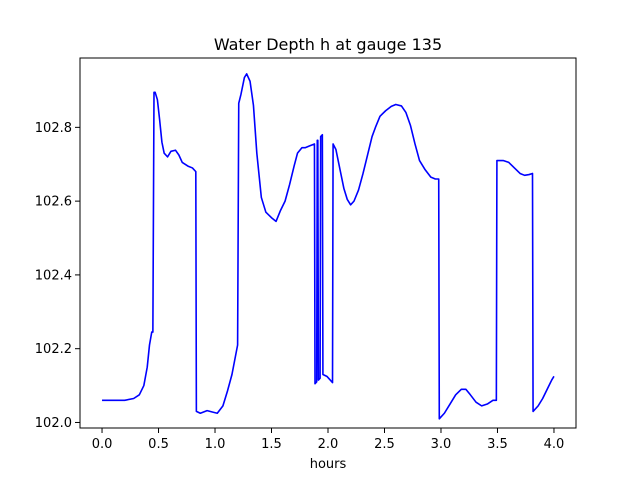 This screenshot has width=640, height=480. Describe the element at coordinates (441, 444) in the screenshot. I see `x-tick-label: 3.0` at that location.